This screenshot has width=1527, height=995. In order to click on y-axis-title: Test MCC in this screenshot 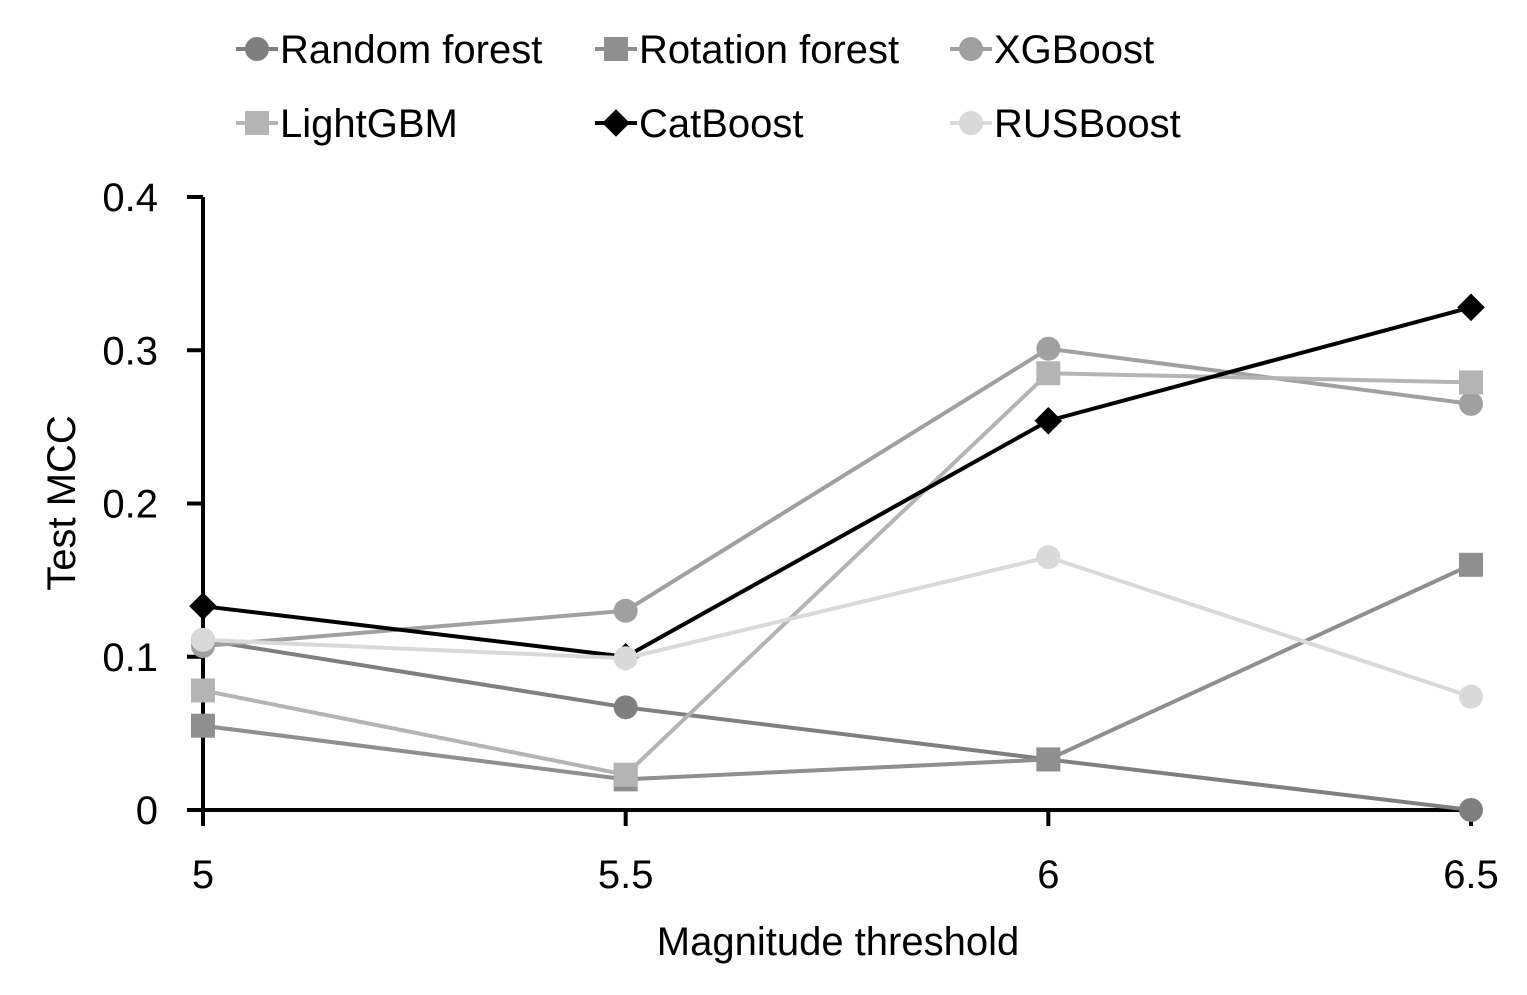, I will do `click(62, 503)`.